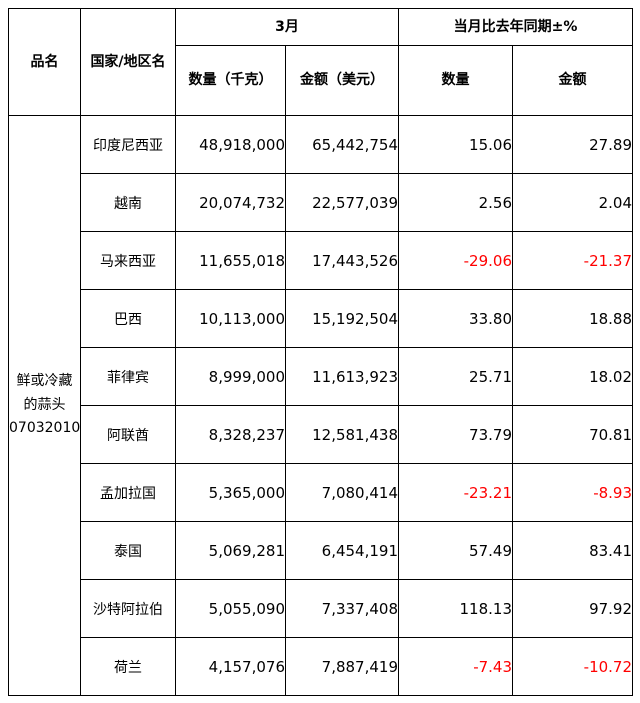 The height and width of the screenshot is (703, 640). Describe the element at coordinates (455, 318) in the screenshot. I see `qty-yoy-cell: 33.80` at that location.